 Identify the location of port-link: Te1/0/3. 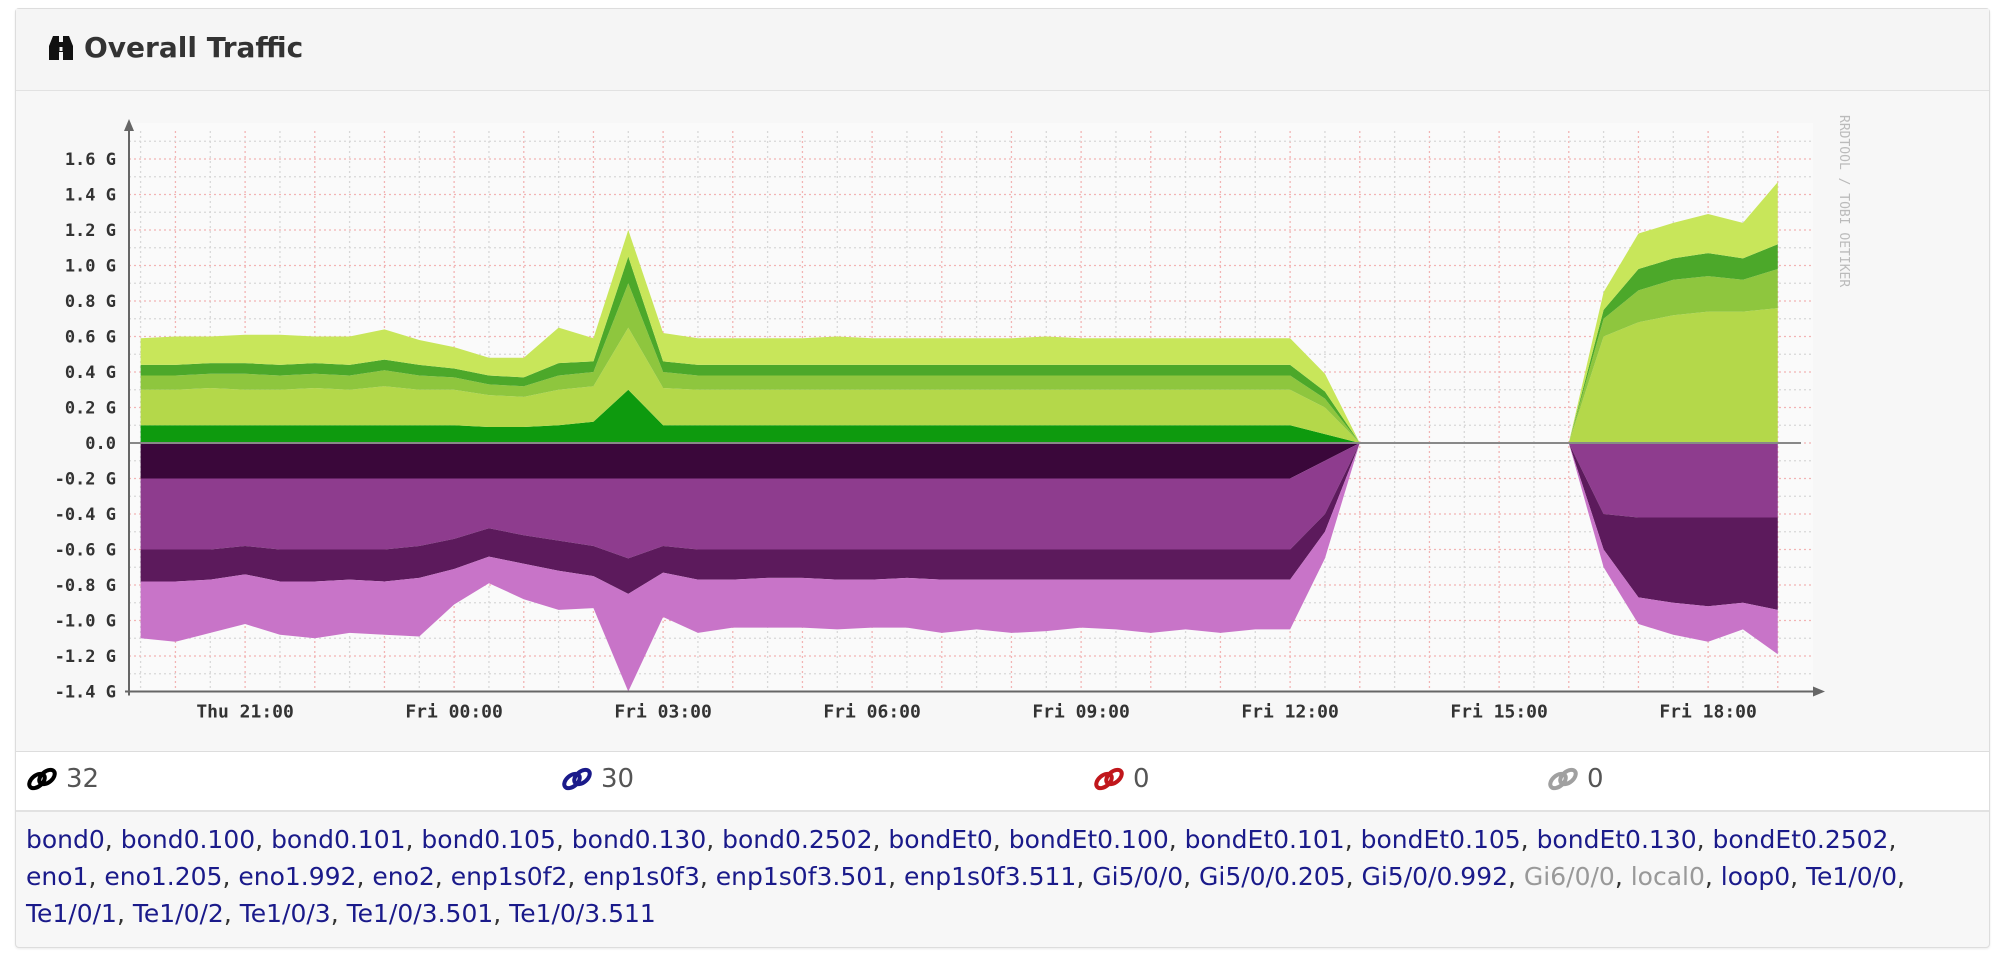
(285, 913).